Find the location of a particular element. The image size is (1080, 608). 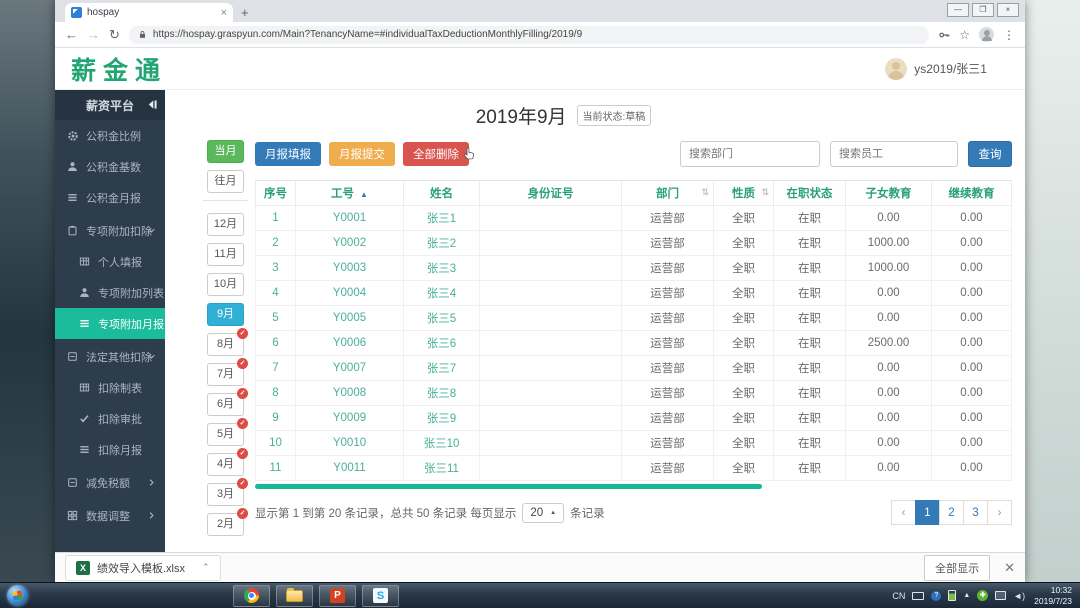

download-item: X 绩效导入模板.xlsx ⌃ is located at coordinates (143, 567).